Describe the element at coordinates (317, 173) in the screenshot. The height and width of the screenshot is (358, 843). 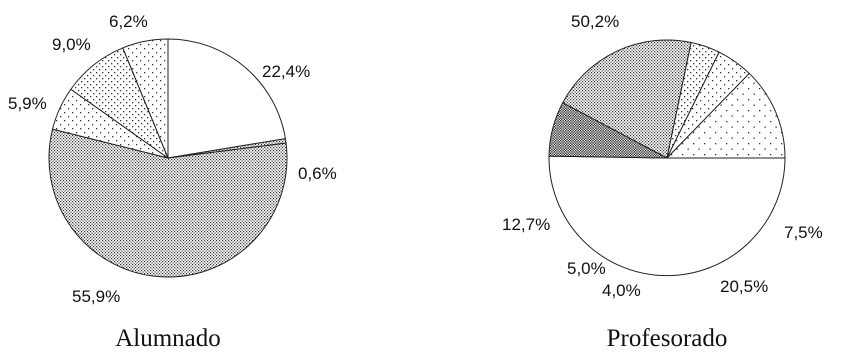
I see `alumnado-slice-label-2: 0,6%` at that location.